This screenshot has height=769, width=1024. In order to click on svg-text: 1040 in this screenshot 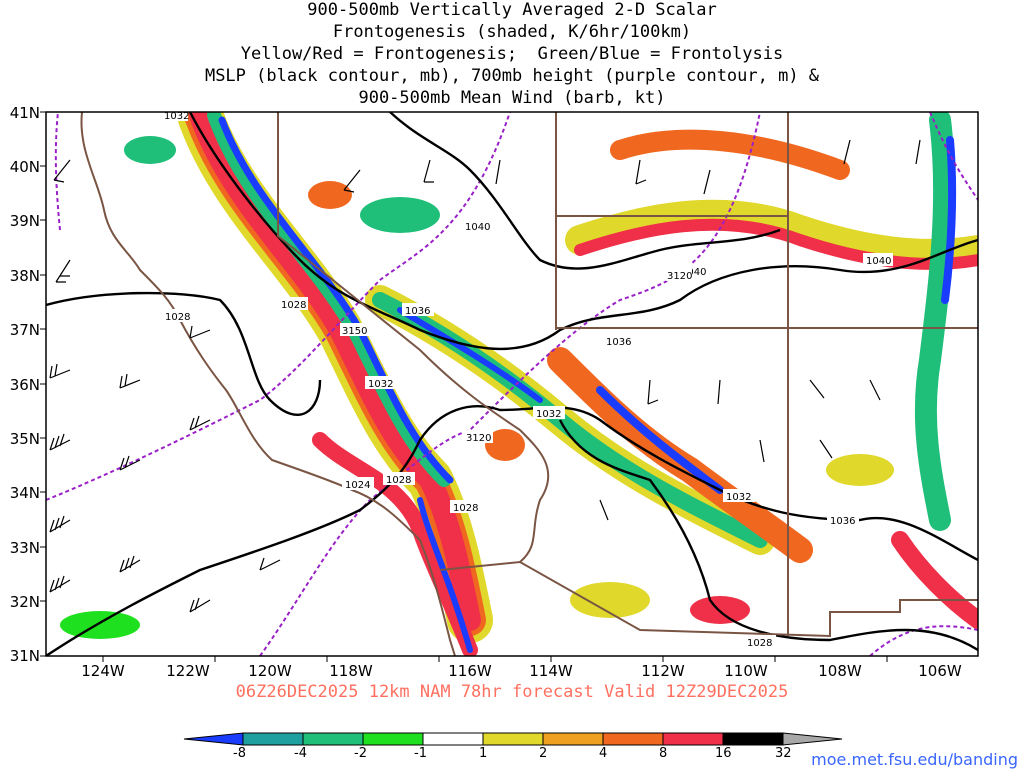, I will do `click(477, 227)`.